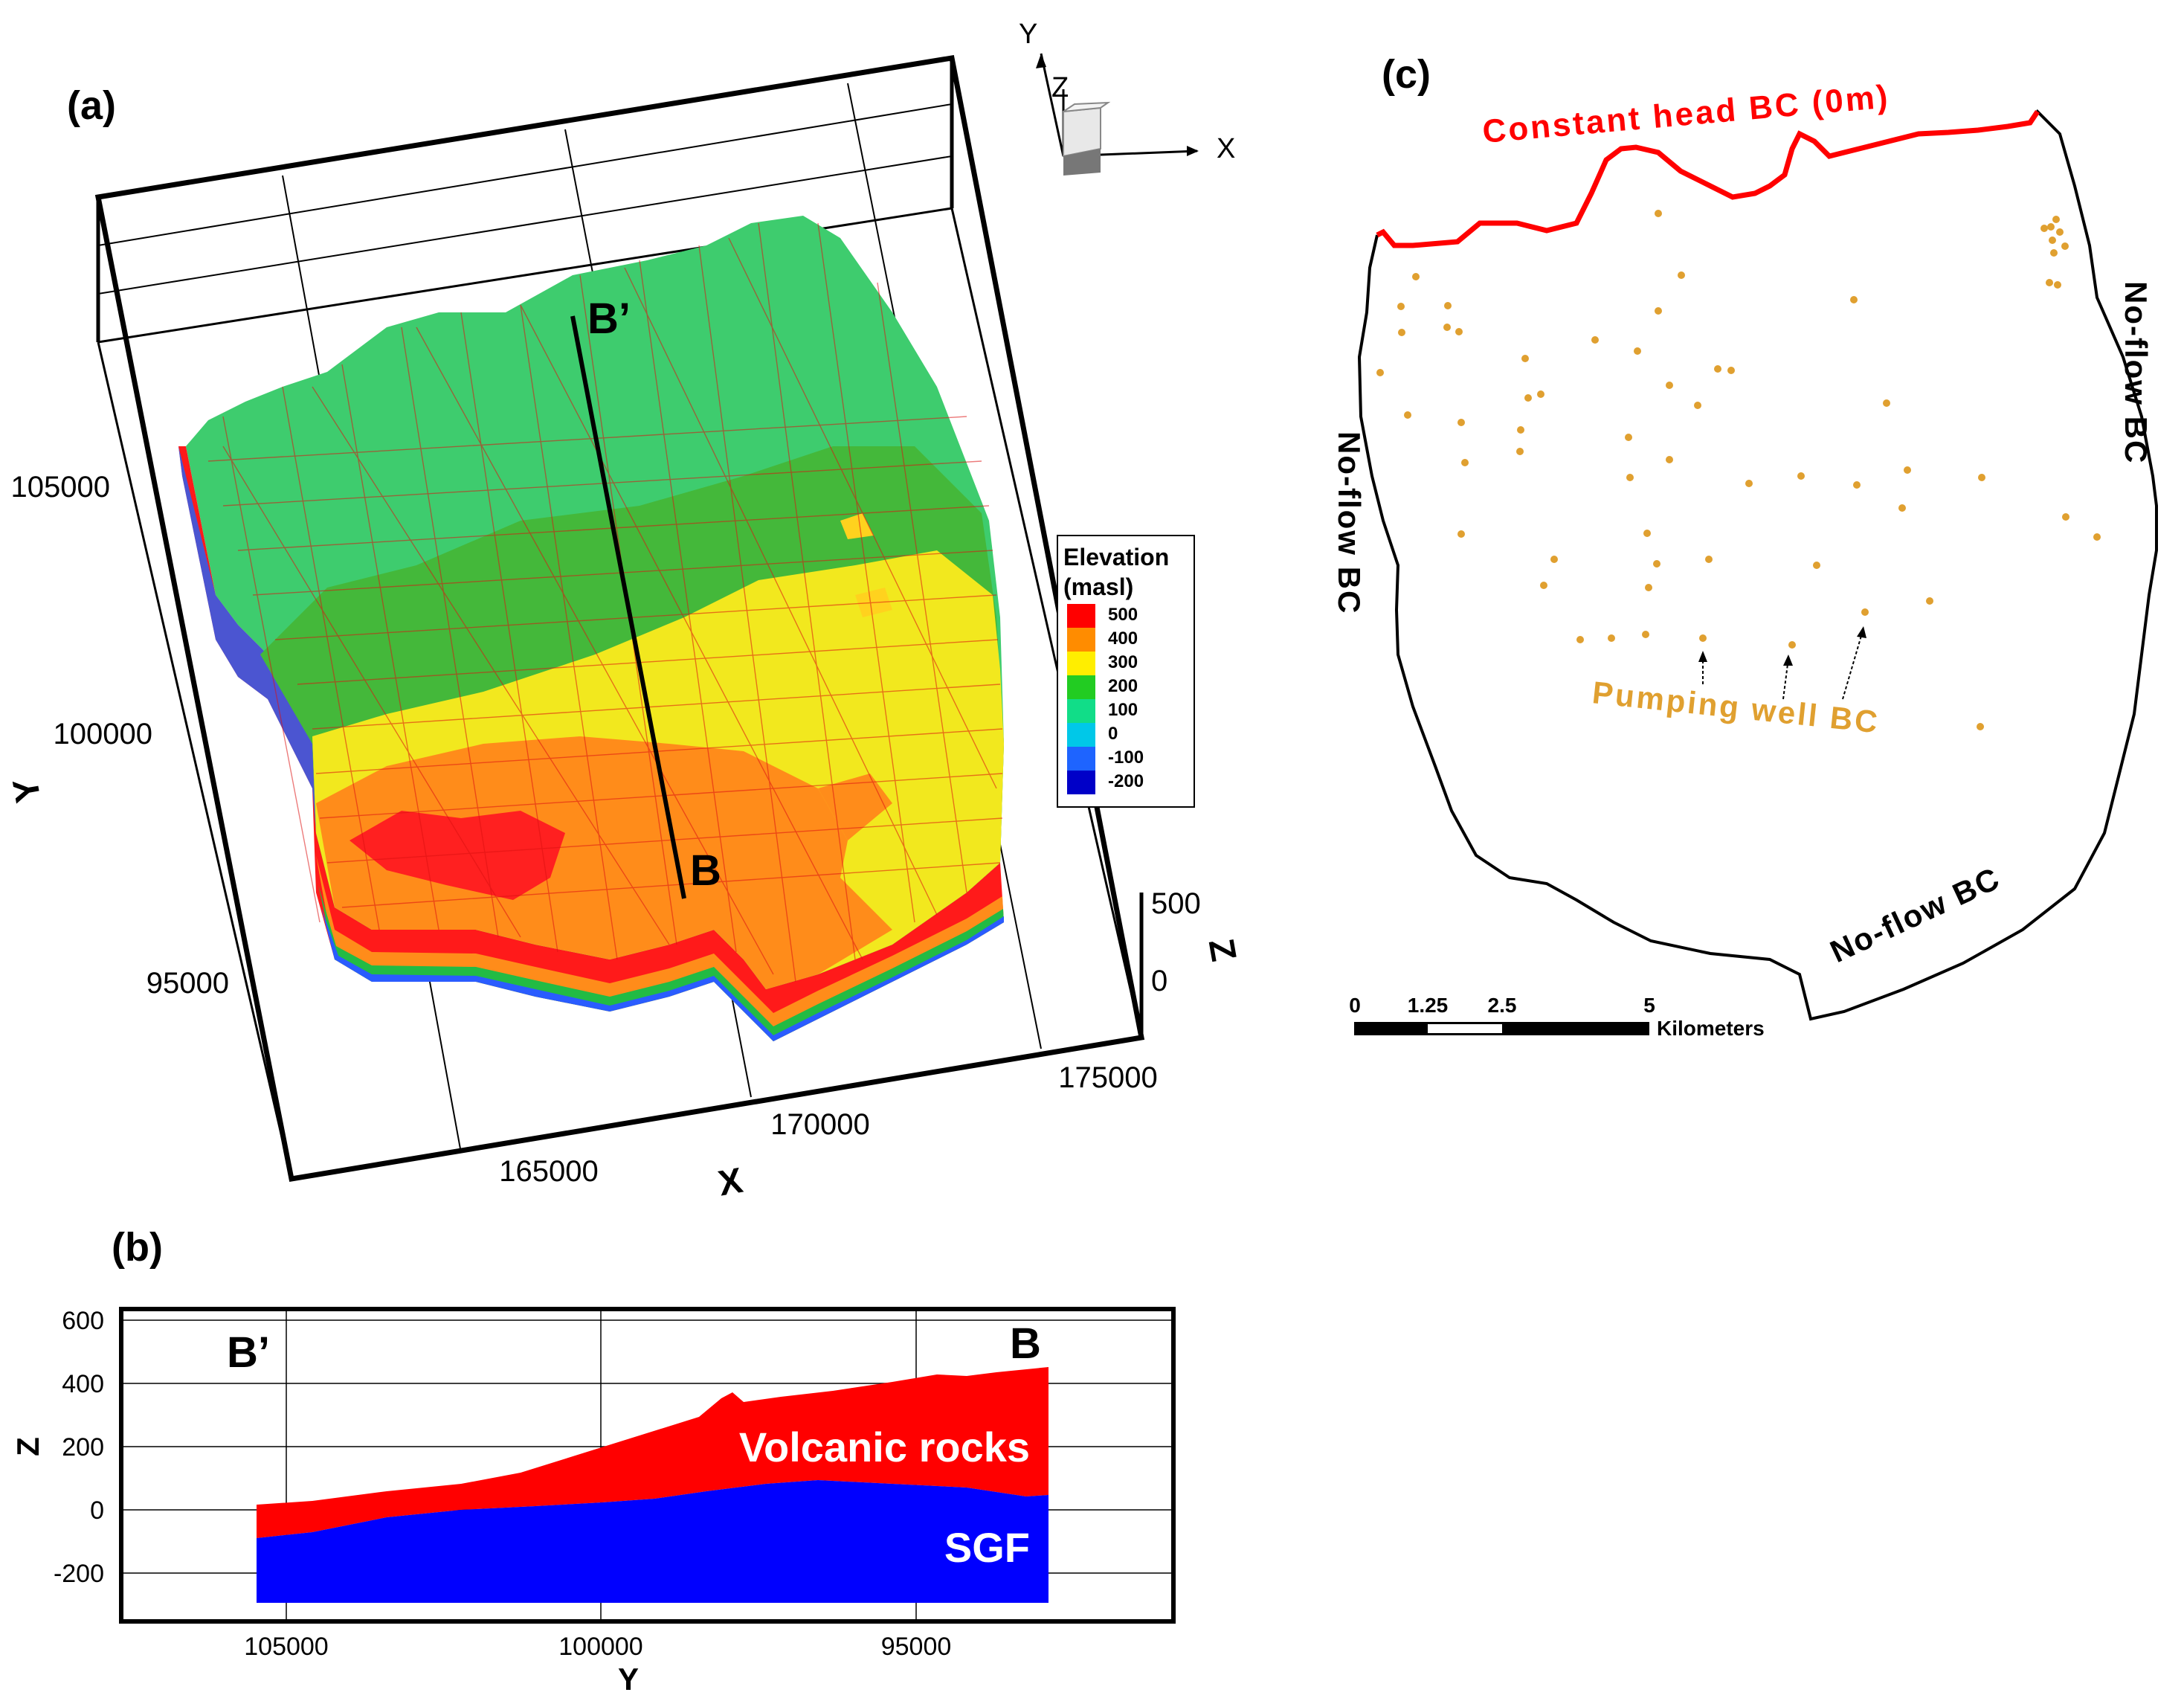  What do you see at coordinates (83, 1321) in the screenshot?
I see `z-tick: 600` at bounding box center [83, 1321].